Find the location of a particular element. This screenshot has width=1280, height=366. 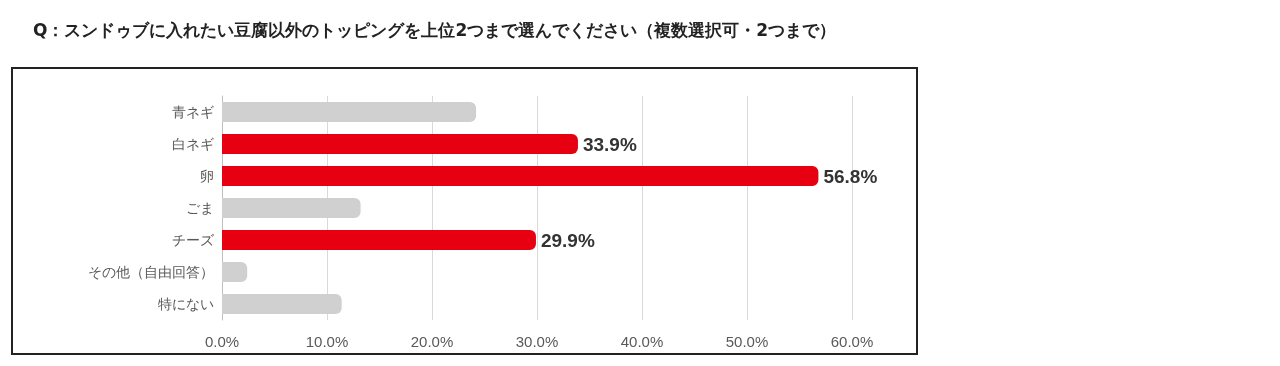

x-tick-label: 30.0% is located at coordinates (537, 341).